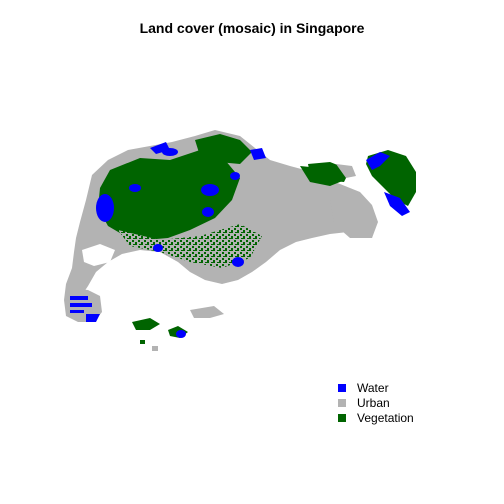  I want to click on vegetation-north, so click(223, 149).